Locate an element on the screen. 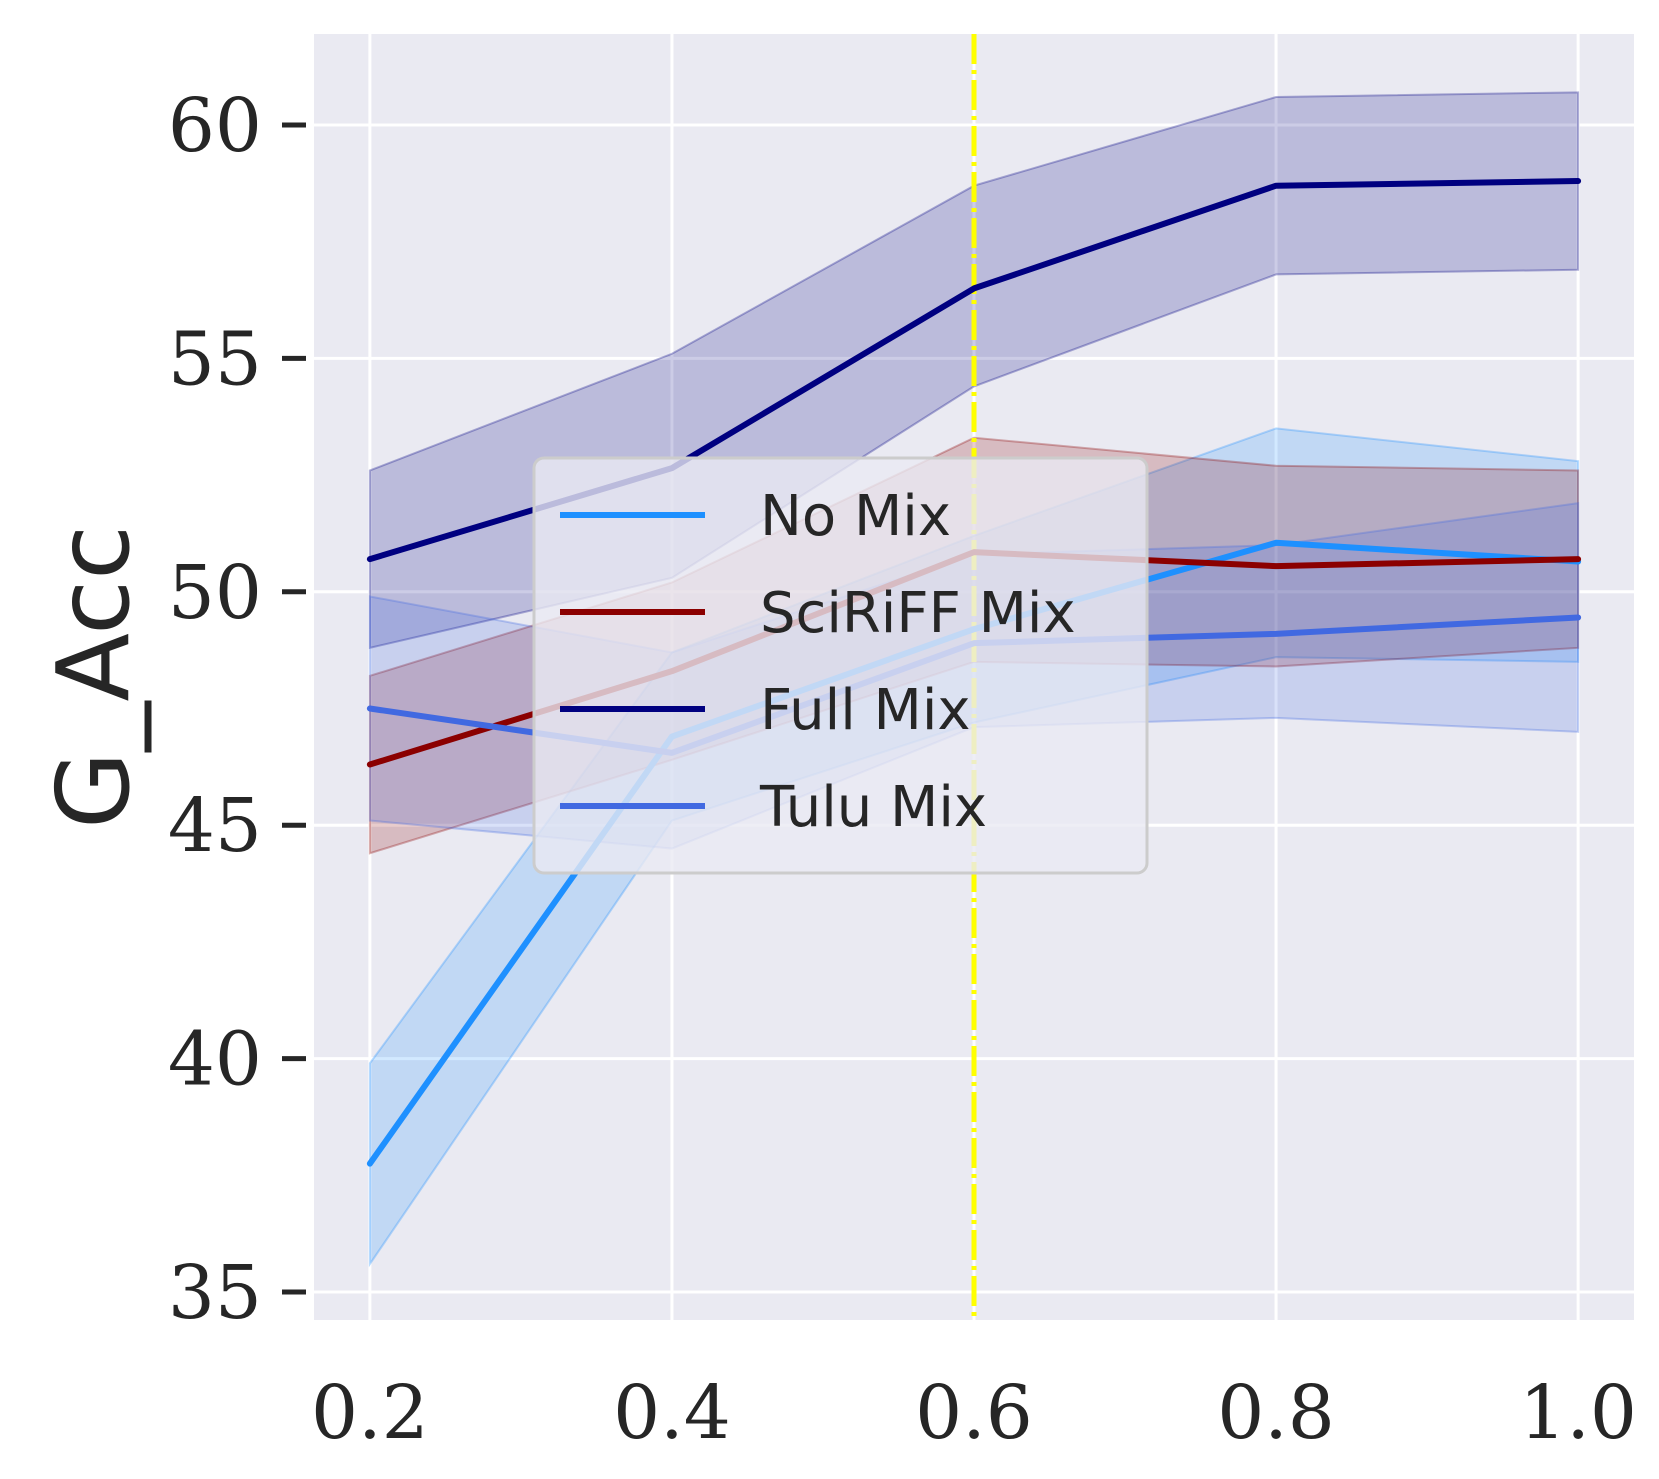 This screenshot has width=1659, height=1479. legend-label-no-mix: No Mix is located at coordinates (855, 516).